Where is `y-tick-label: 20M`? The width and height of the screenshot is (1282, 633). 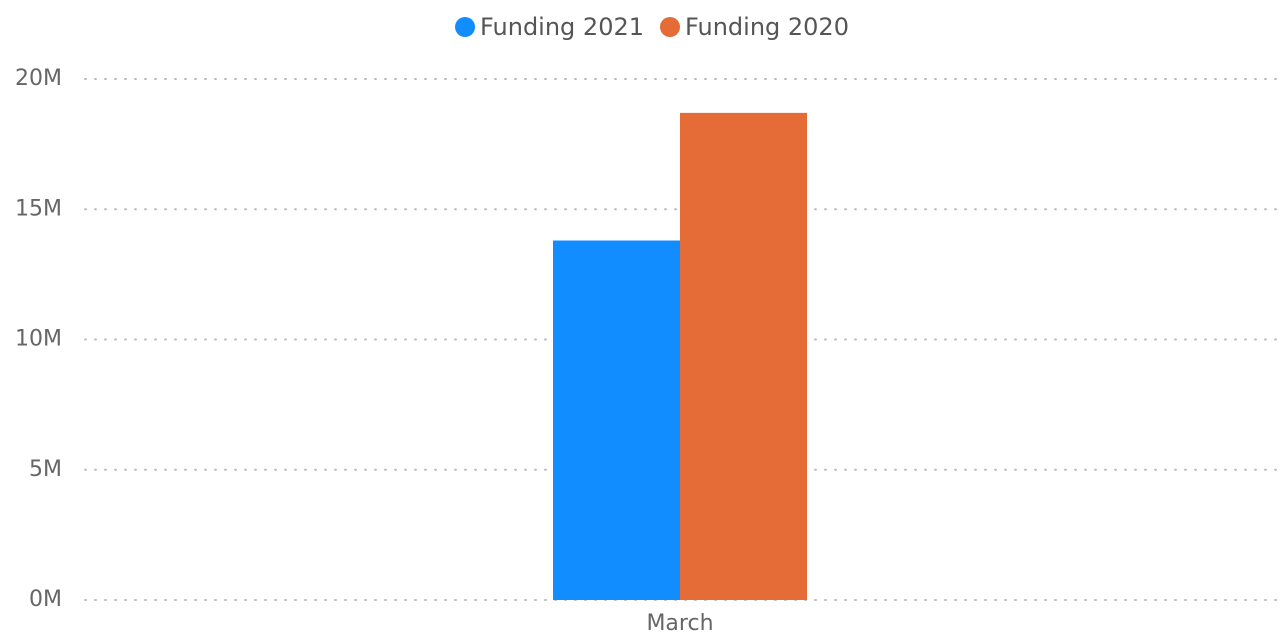
y-tick-label: 20M is located at coordinates (38, 78).